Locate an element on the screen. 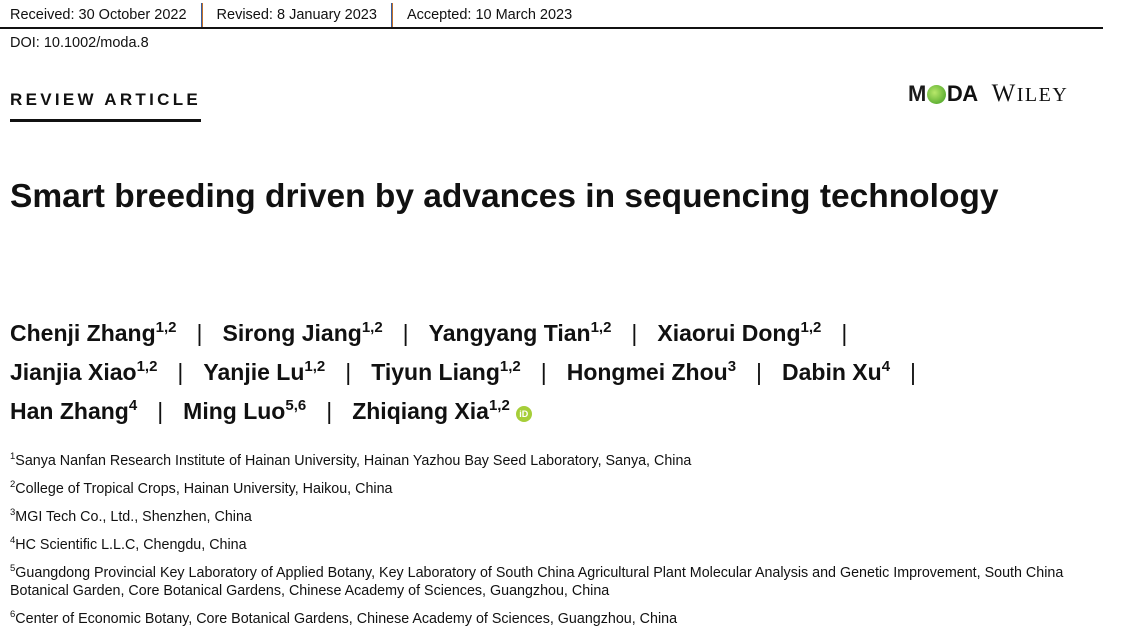 Image resolution: width=1125 pixels, height=632 pixels. author: Ming Luo5,6 is located at coordinates (244, 411).